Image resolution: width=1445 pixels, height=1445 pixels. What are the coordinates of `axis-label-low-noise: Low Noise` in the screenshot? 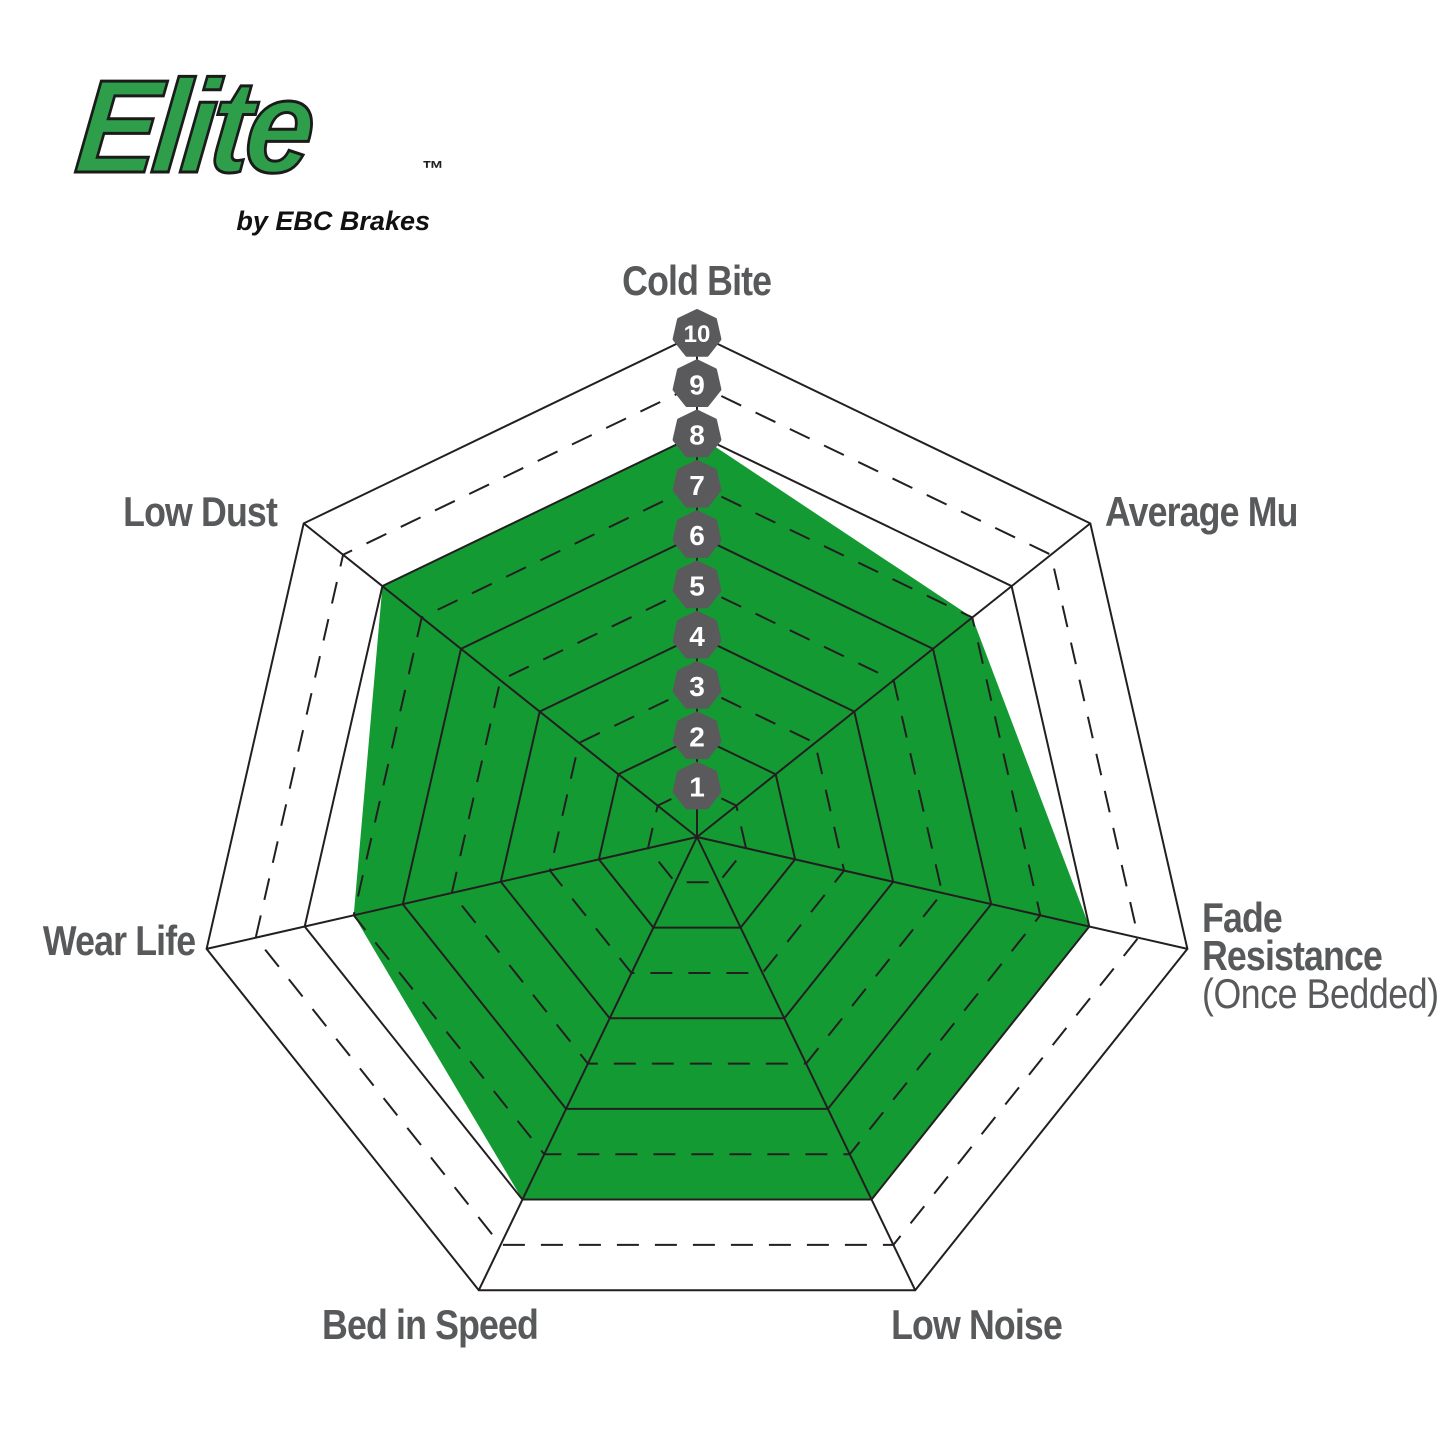 It's located at (977, 1324).